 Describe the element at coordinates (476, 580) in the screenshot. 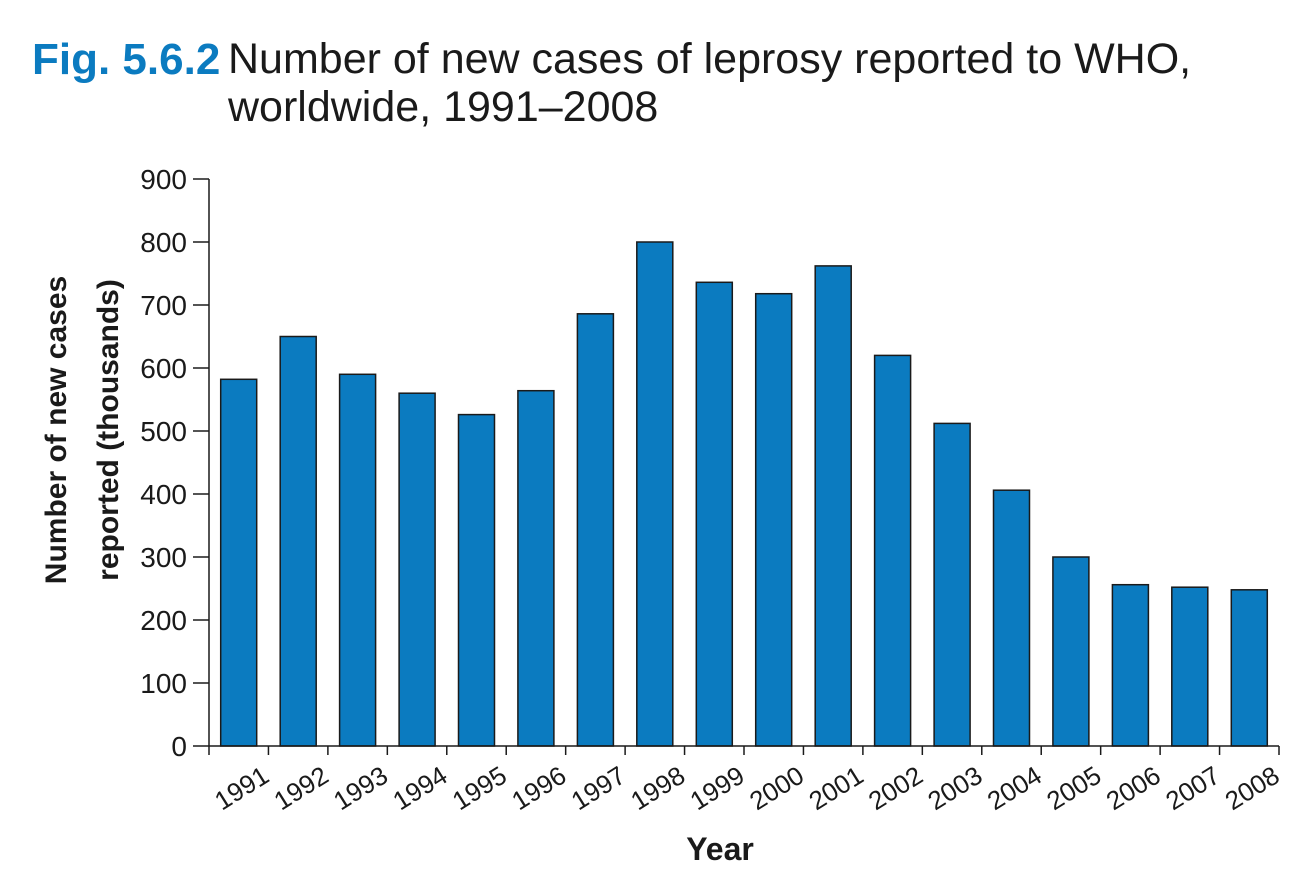

I see `bar-1995` at that location.